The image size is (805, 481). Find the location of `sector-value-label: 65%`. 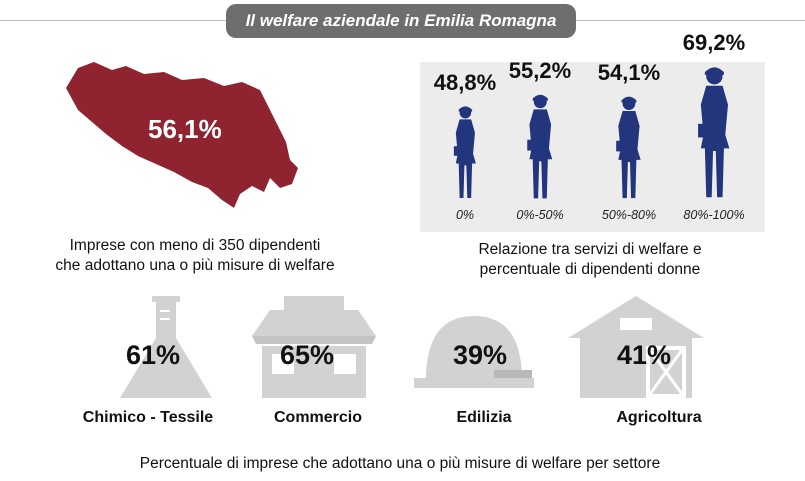

sector-value-label: 65% is located at coordinates (307, 355).